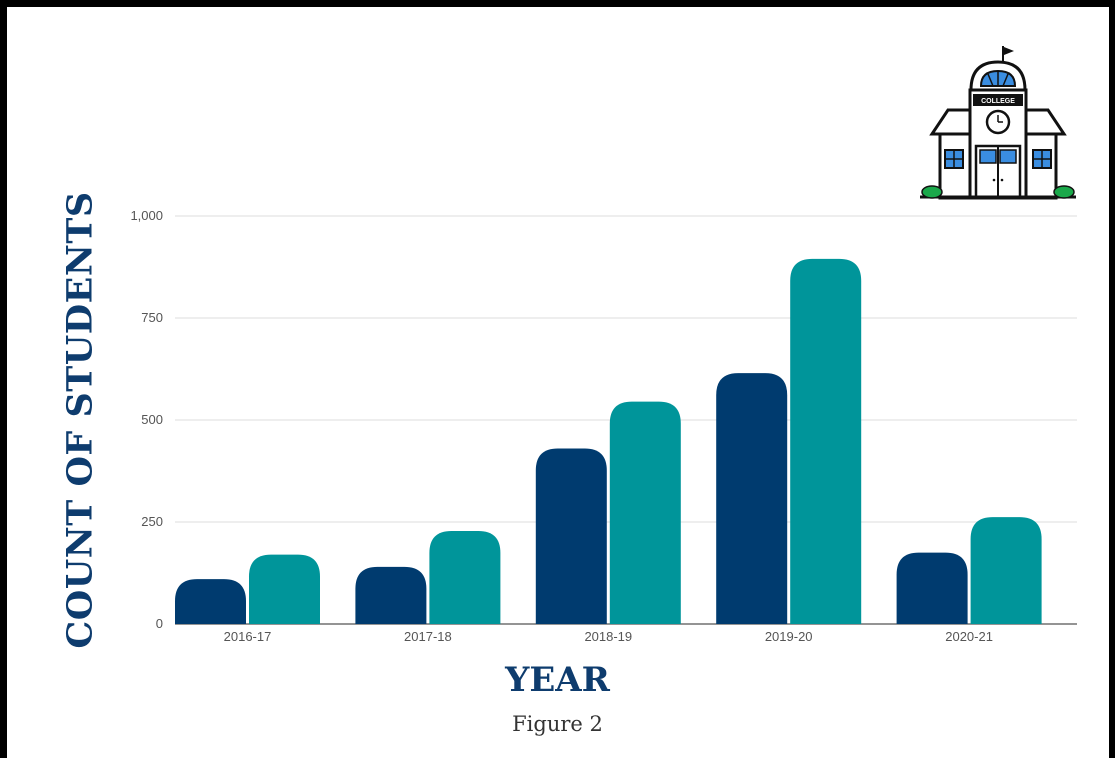 The height and width of the screenshot is (758, 1115). Describe the element at coordinates (248, 636) in the screenshot. I see `x-tick-label: 2016-17` at that location.